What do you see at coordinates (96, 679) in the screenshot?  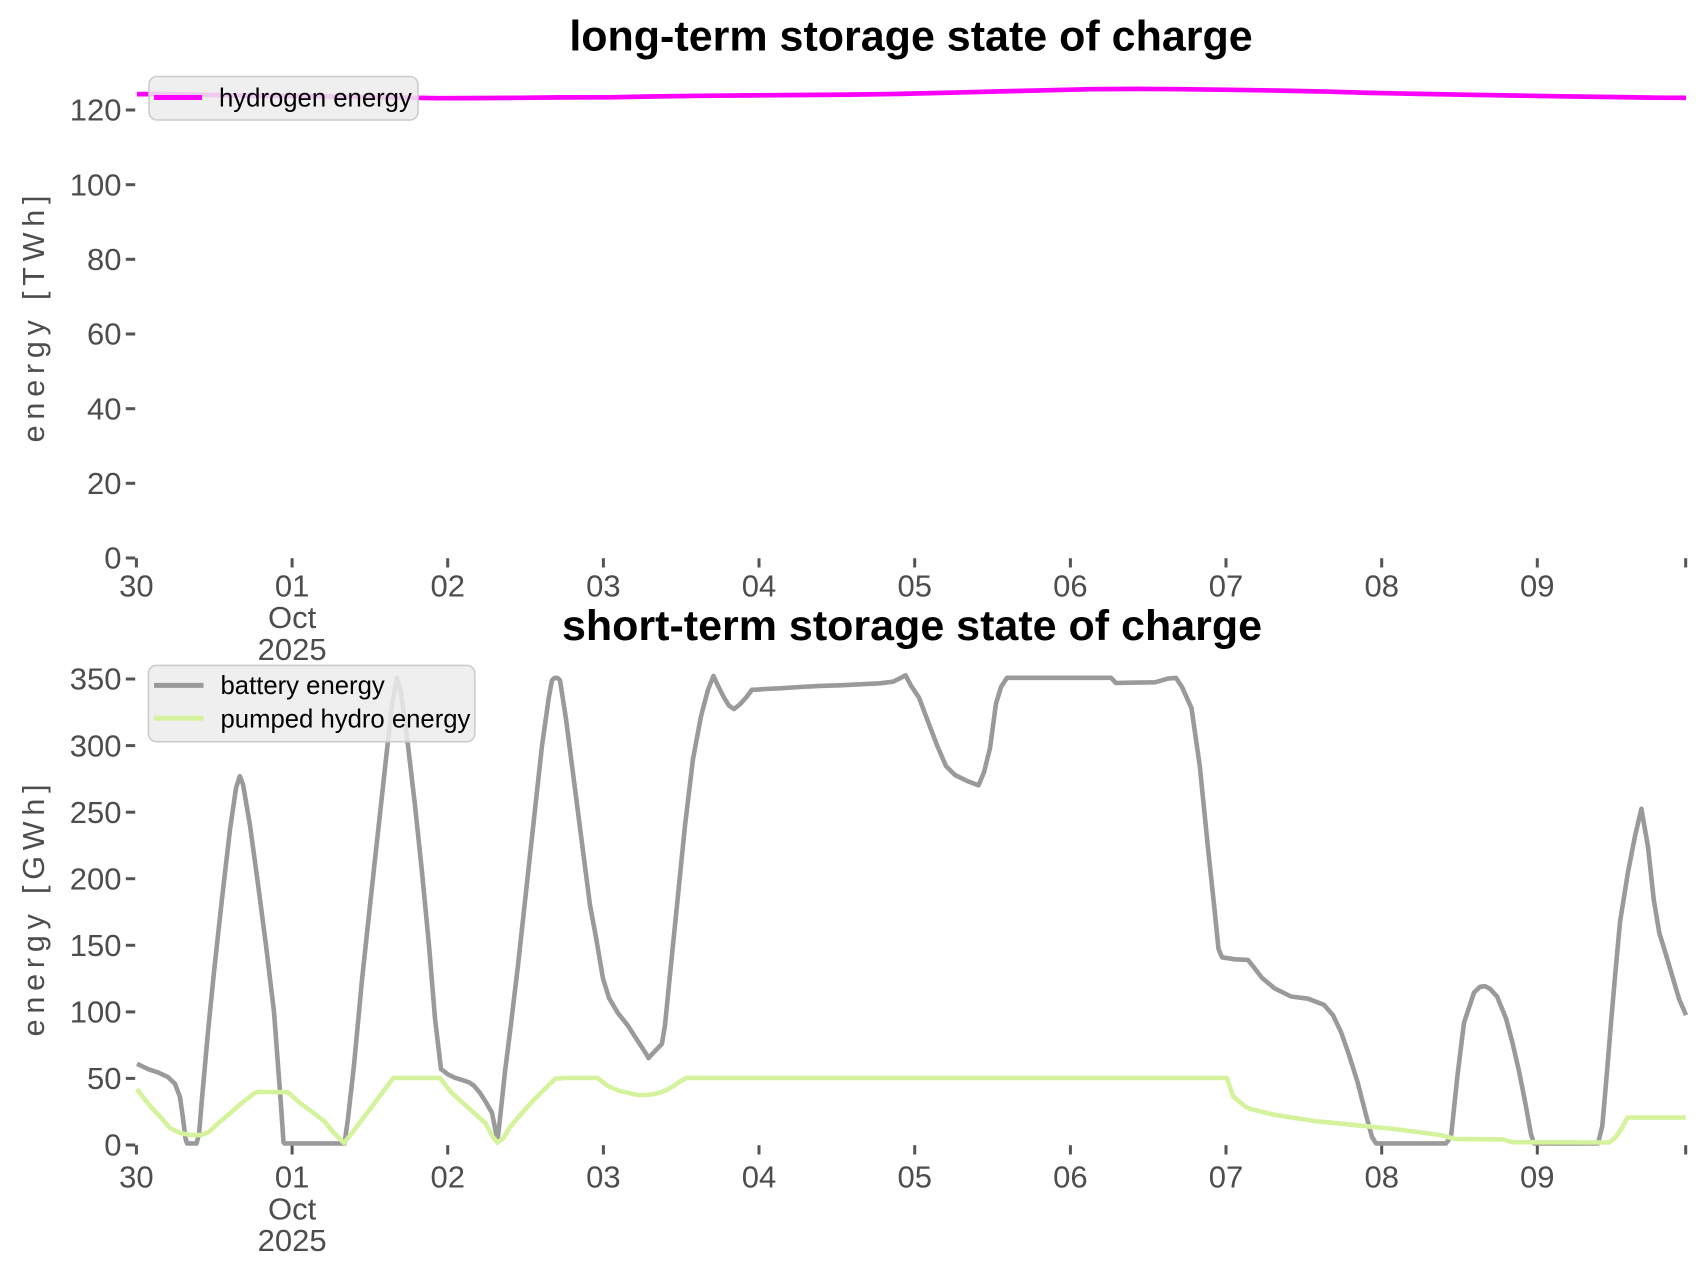 I see `svg-text: 350` at bounding box center [96, 679].